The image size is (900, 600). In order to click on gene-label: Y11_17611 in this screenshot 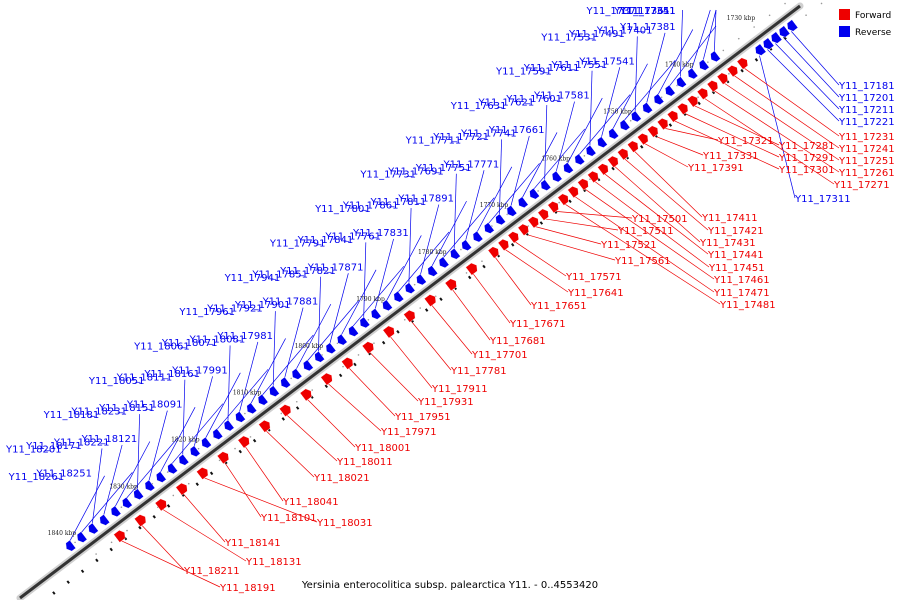, I will do `click(551, 68)`.